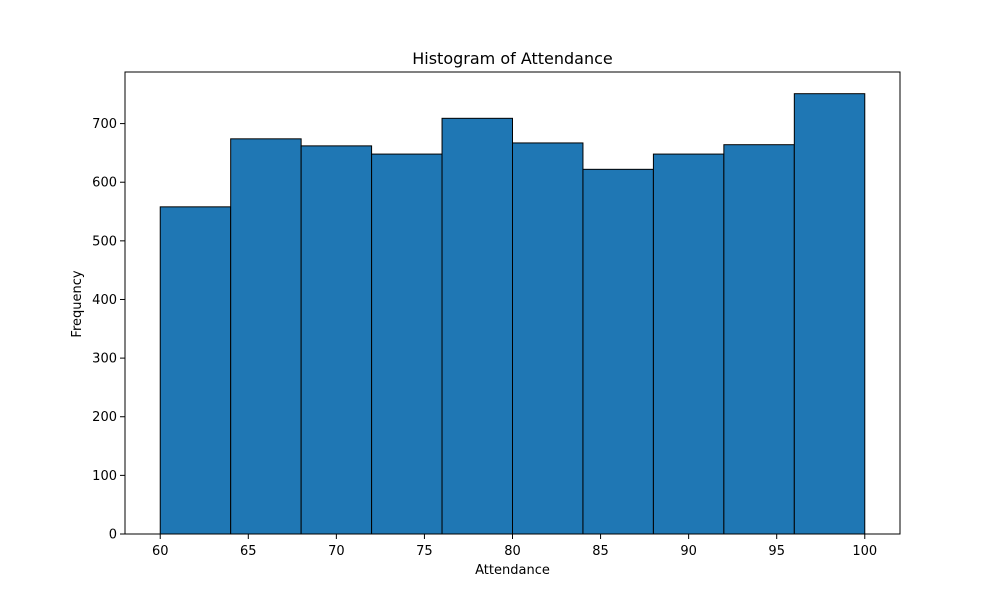  I want to click on x-tick-label: 100, so click(864, 551).